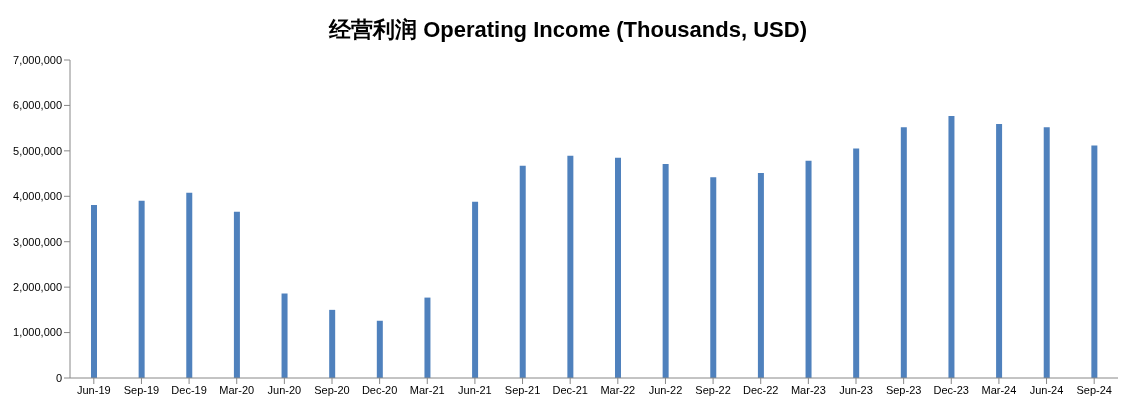 The height and width of the screenshot is (409, 1137). I want to click on x-tick-label: Sep-24, so click(1094, 389).